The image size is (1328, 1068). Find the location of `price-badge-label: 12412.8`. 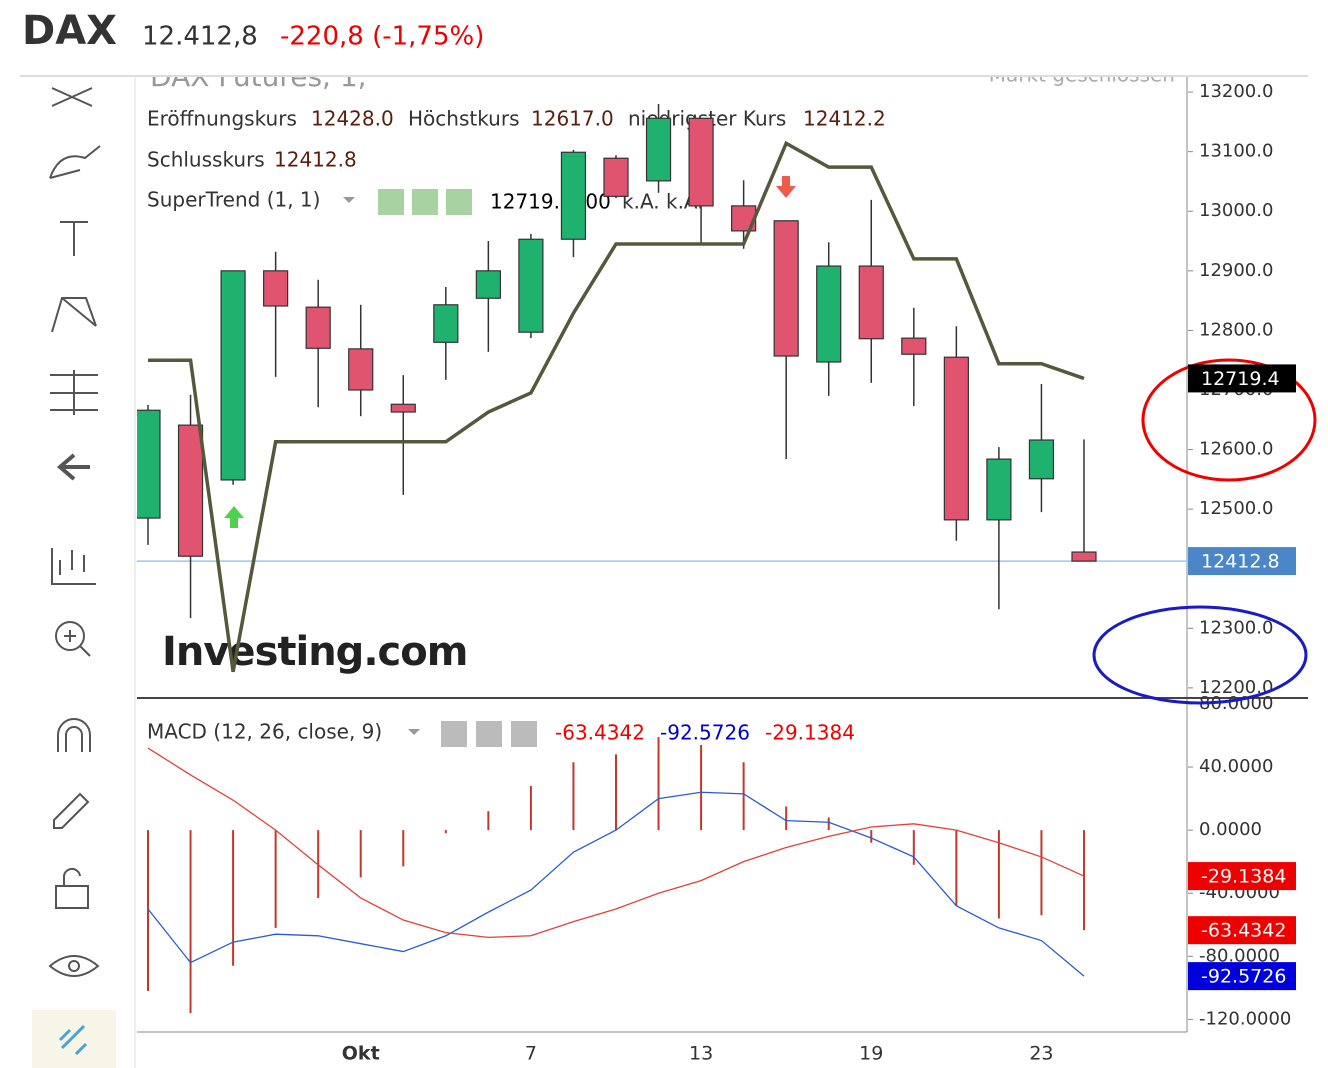

price-badge-label: 12412.8 is located at coordinates (1240, 562).